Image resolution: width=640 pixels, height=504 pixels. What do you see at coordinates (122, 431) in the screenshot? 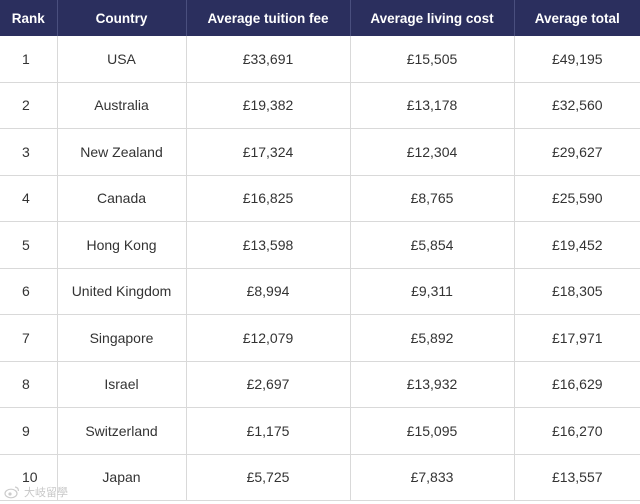
I see `country-cell: Switzerland` at bounding box center [122, 431].